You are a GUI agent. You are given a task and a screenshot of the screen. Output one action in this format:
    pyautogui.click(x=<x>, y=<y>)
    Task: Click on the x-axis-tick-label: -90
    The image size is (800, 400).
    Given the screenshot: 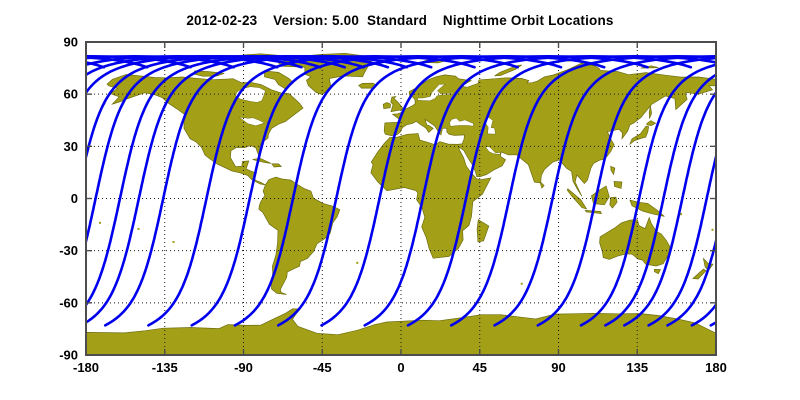 What is the action you would take?
    pyautogui.click(x=243, y=367)
    